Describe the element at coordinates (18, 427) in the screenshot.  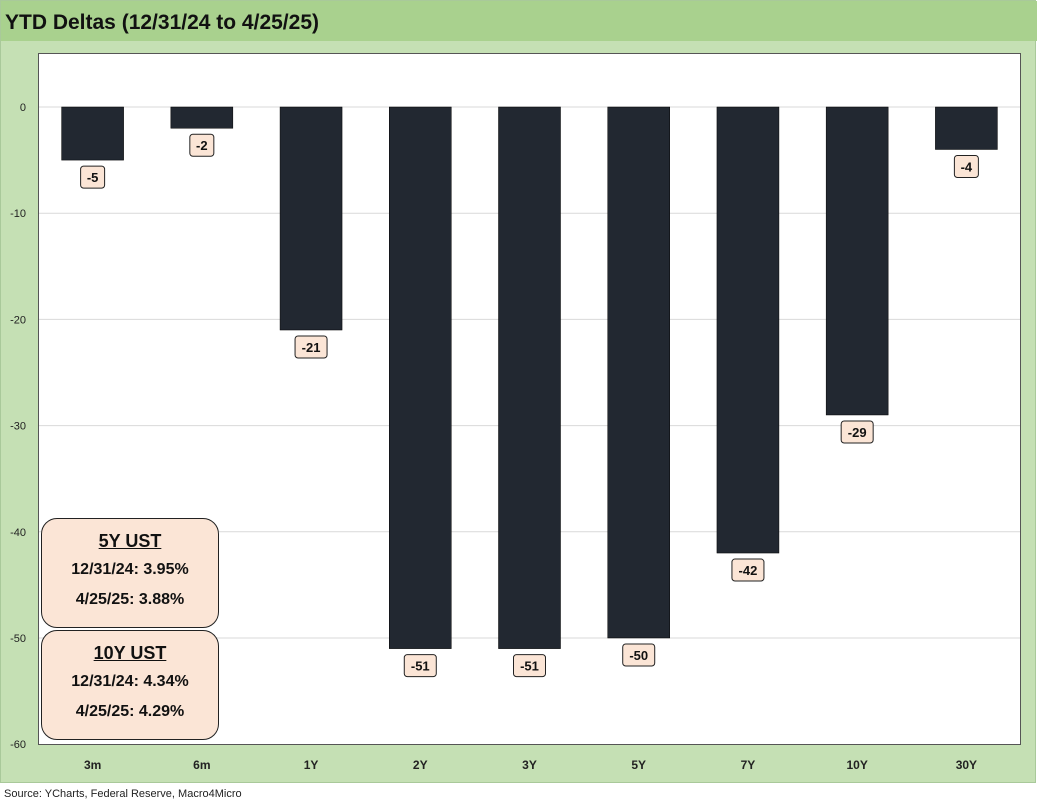
I see `y-tick-label: -30` at that location.